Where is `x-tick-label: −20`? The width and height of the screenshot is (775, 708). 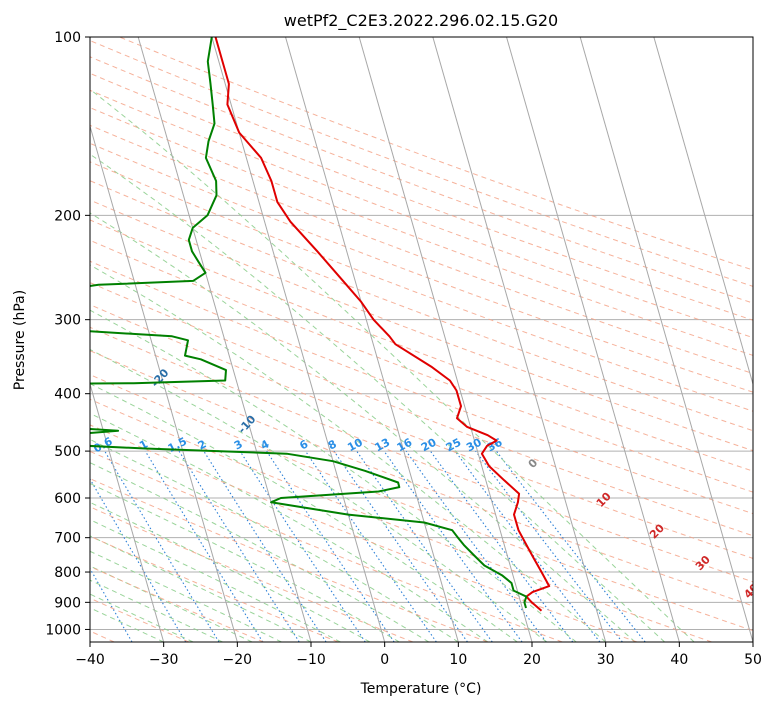
x-tick-label: −20 is located at coordinates (238, 660).